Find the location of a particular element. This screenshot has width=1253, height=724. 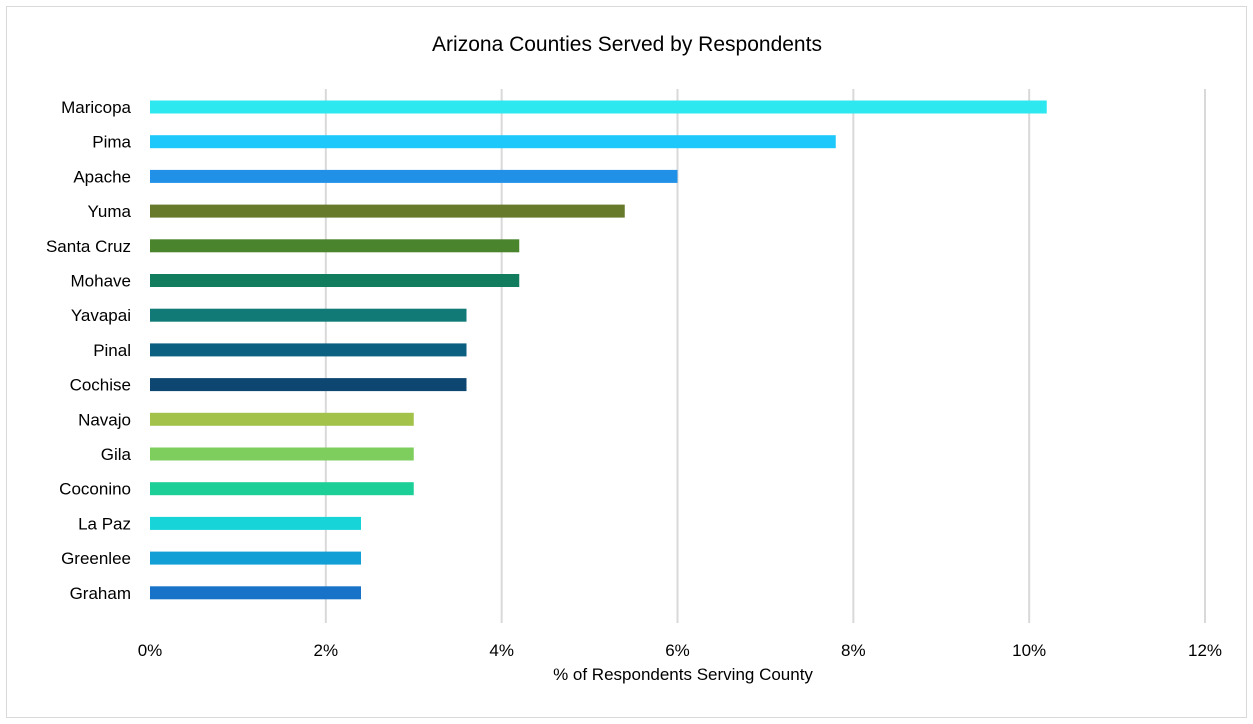

category-label: Greenlee is located at coordinates (96, 558).